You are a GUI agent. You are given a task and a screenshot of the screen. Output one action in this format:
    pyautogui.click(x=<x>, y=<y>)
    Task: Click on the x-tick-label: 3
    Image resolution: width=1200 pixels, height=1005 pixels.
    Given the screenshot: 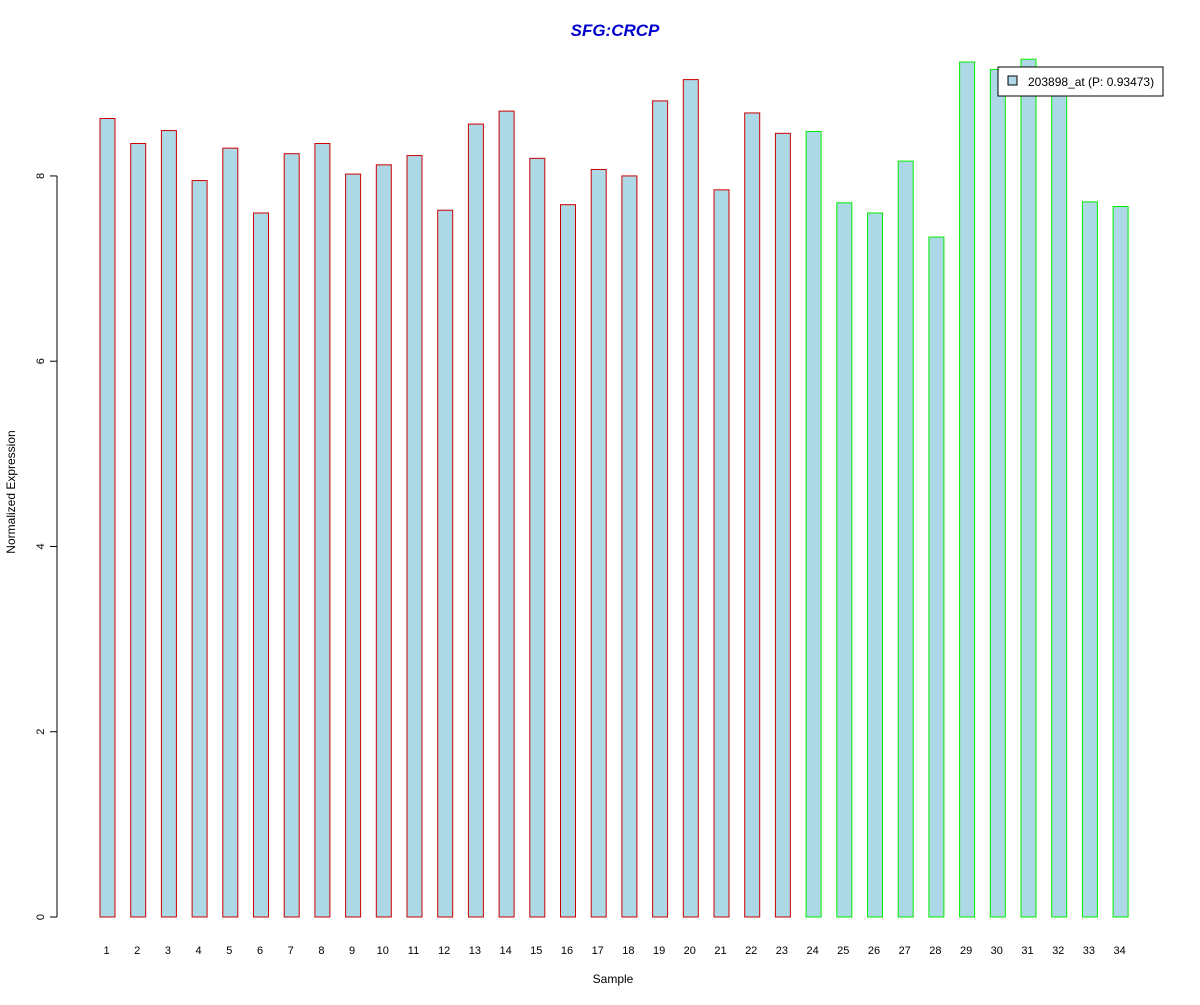 What is the action you would take?
    pyautogui.click(x=168, y=951)
    